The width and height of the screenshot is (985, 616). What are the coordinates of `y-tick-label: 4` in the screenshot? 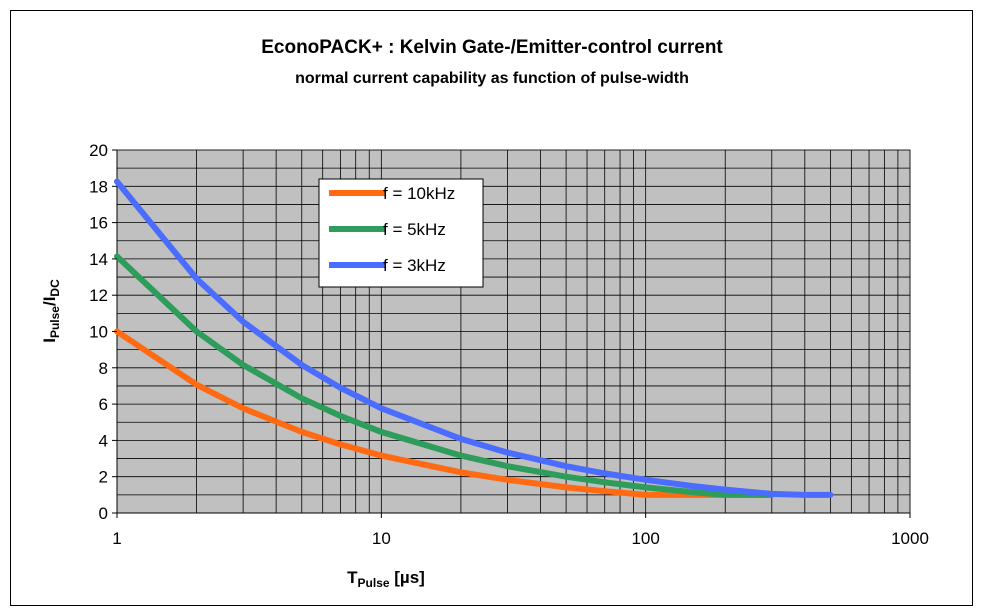 It's located at (103, 440).